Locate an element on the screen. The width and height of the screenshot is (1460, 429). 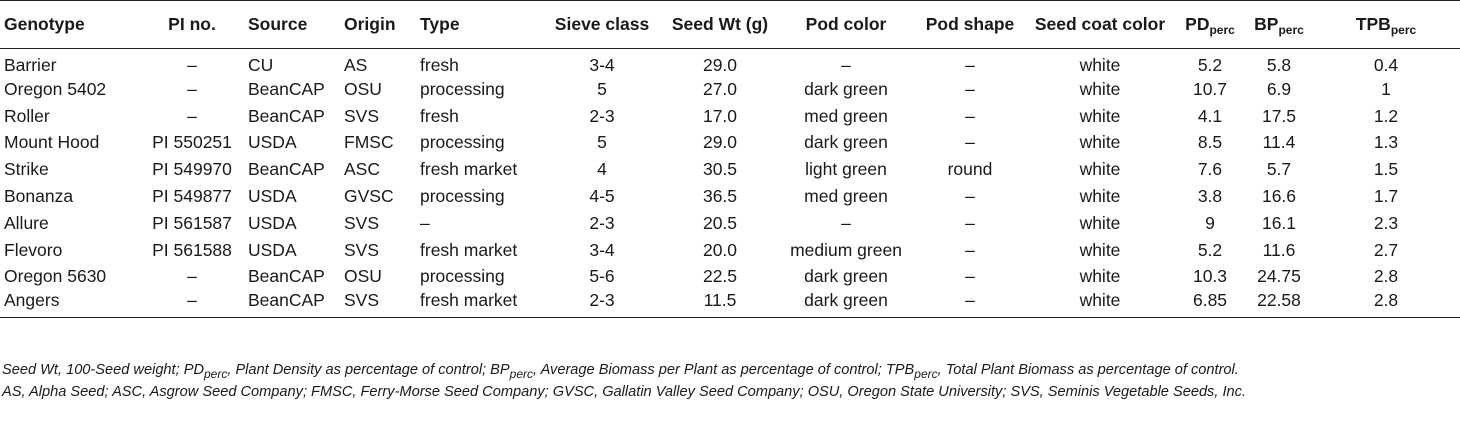
column-header-label: PD is located at coordinates (1197, 24).